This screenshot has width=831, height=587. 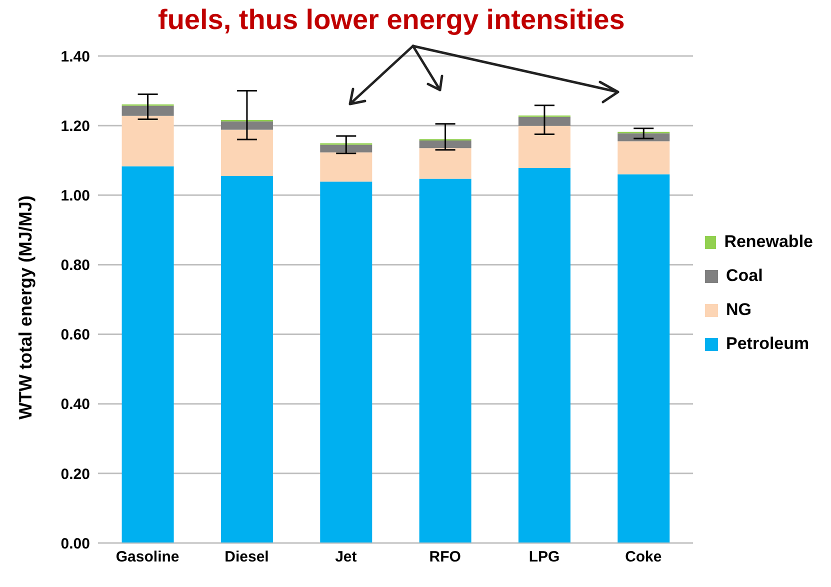 What do you see at coordinates (346, 557) in the screenshot?
I see `x-tick-label: Jet` at bounding box center [346, 557].